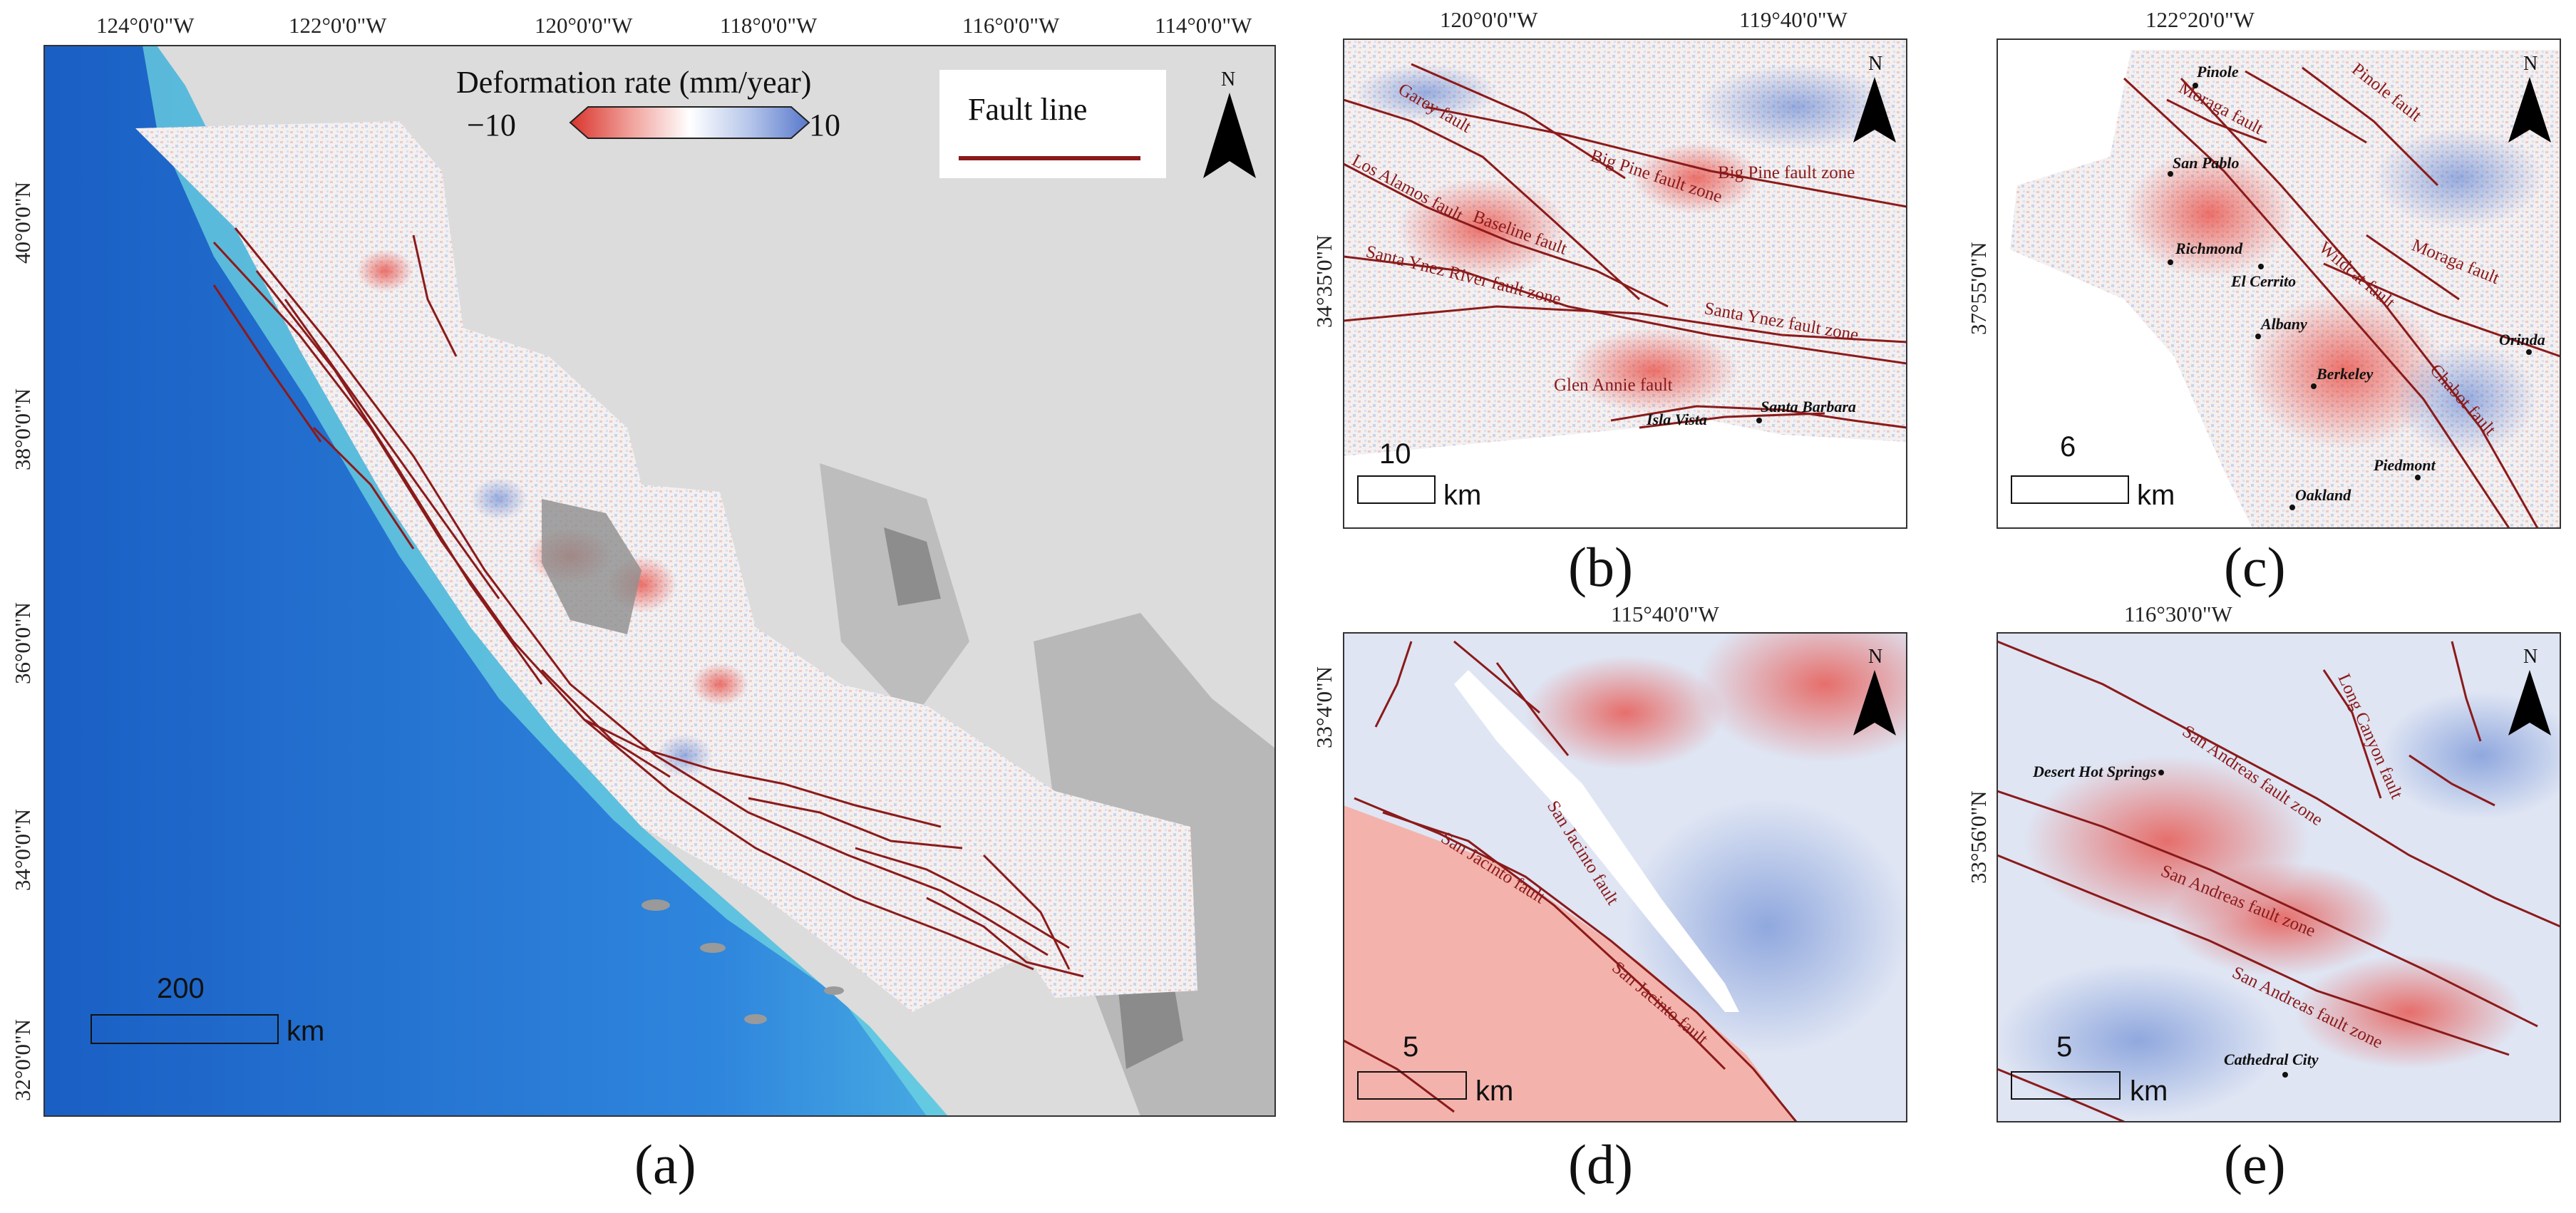  I want to click on colorbar-max: 10, so click(824, 126).